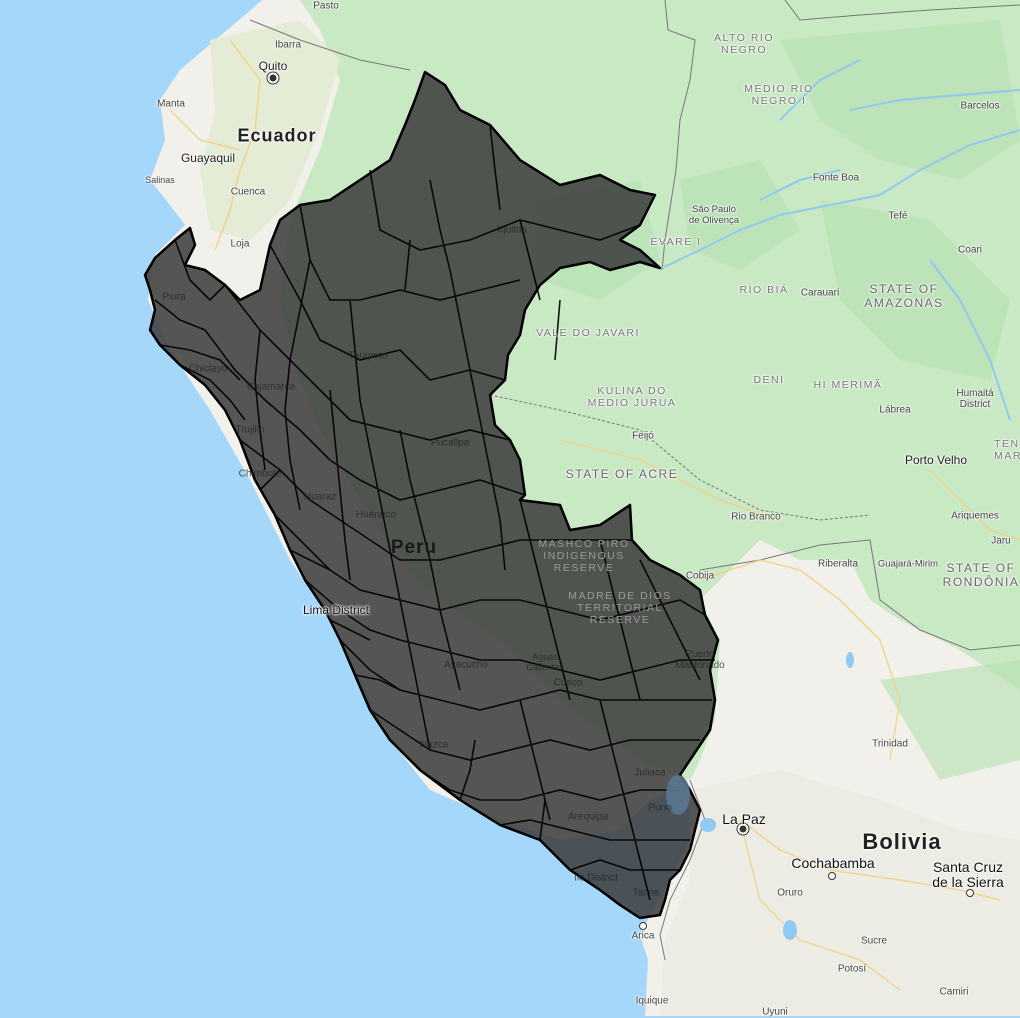 Image resolution: width=1020 pixels, height=1018 pixels. Describe the element at coordinates (1001, 541) in the screenshot. I see `city-label-jaru: Jaru` at that location.